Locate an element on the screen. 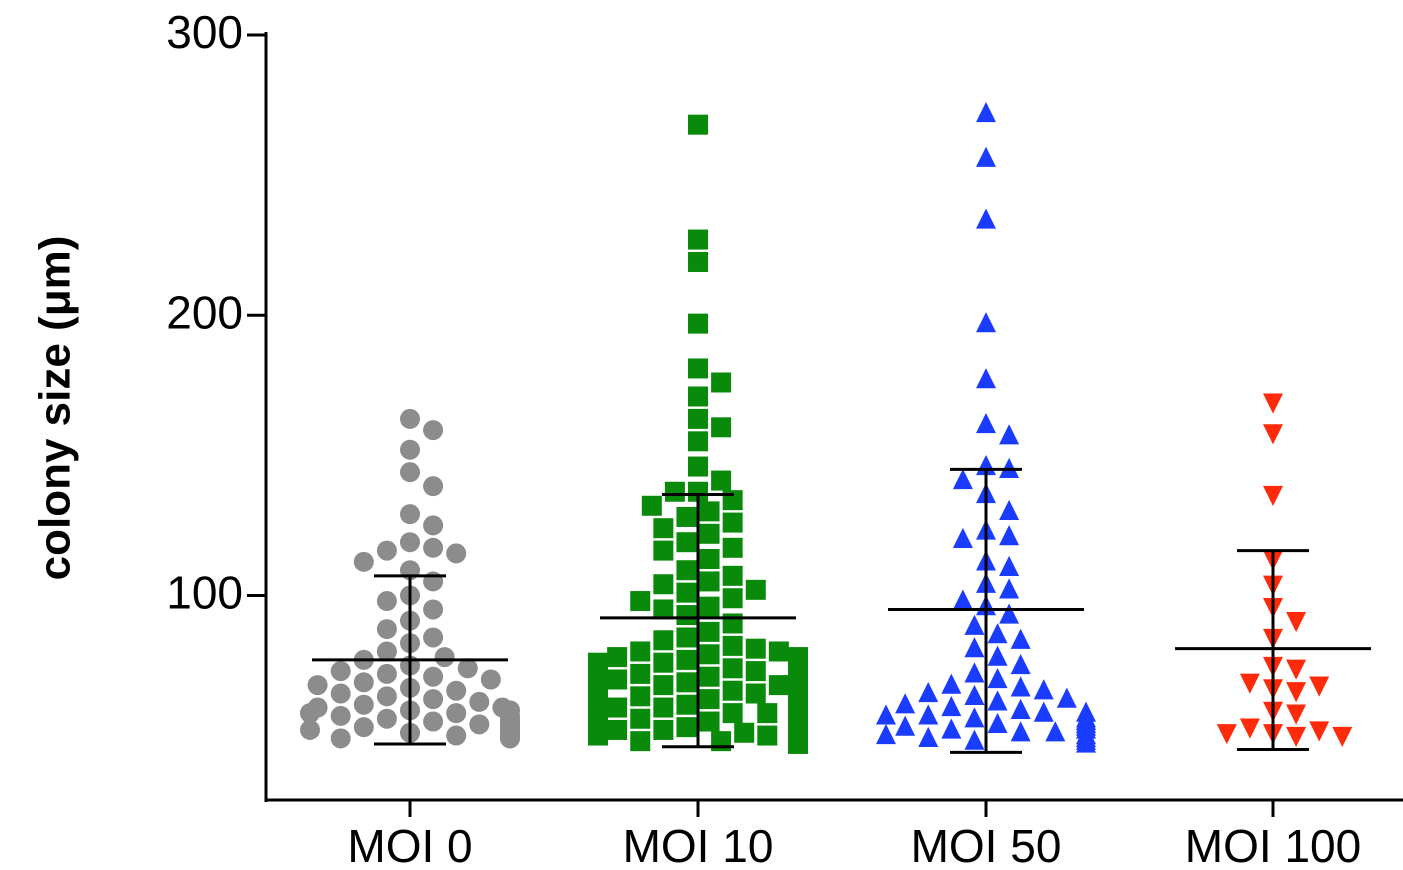 The image size is (1403, 870). y-ticks: 100 200 300 is located at coordinates (216, 312).